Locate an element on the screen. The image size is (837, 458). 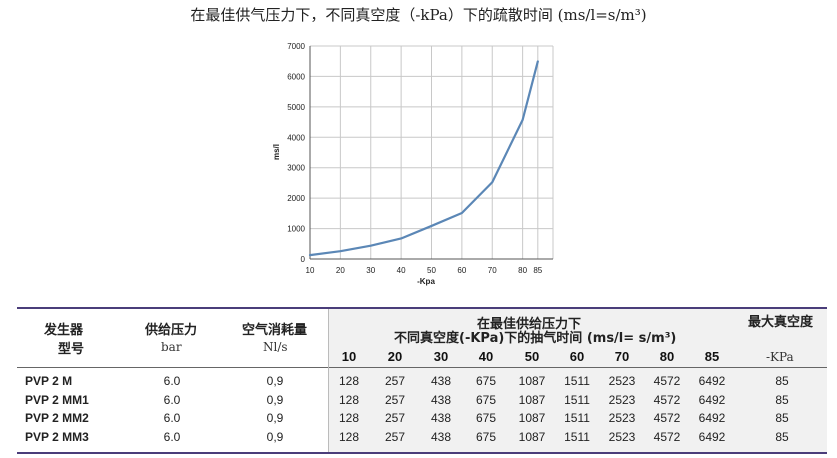
table-bottom-rule is located at coordinates (422, 453).